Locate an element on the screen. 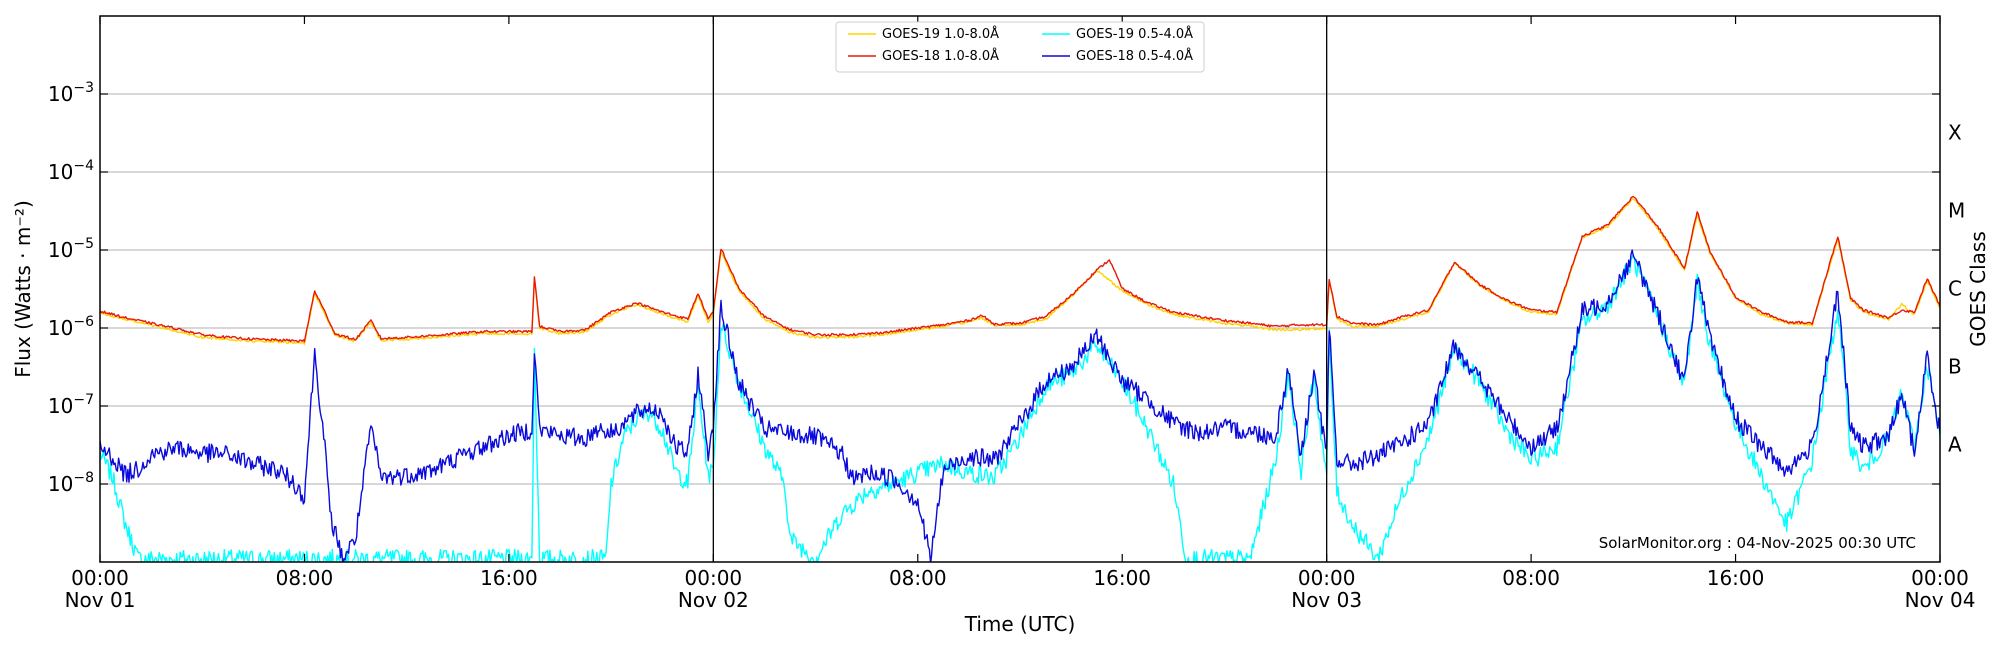 Image resolution: width=2000 pixels, height=650 pixels. goes-class-label: B is located at coordinates (1955, 367).